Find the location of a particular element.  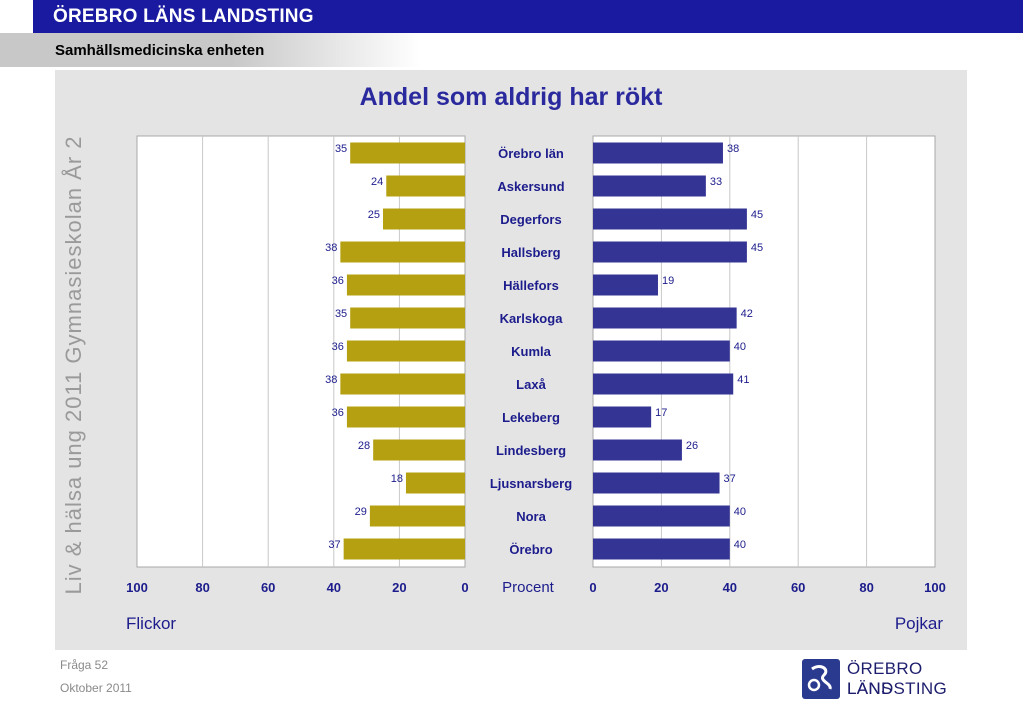

category-label: Lekeberg is located at coordinates (531, 417).